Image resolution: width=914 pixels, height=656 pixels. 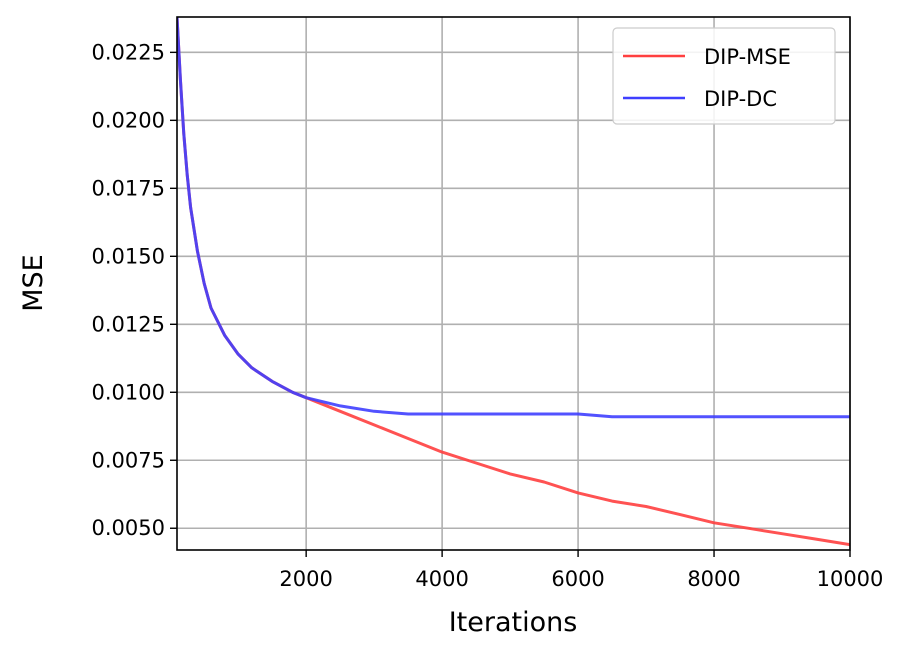 What do you see at coordinates (128, 120) in the screenshot?
I see `y-tick-label: 0.0200` at bounding box center [128, 120].